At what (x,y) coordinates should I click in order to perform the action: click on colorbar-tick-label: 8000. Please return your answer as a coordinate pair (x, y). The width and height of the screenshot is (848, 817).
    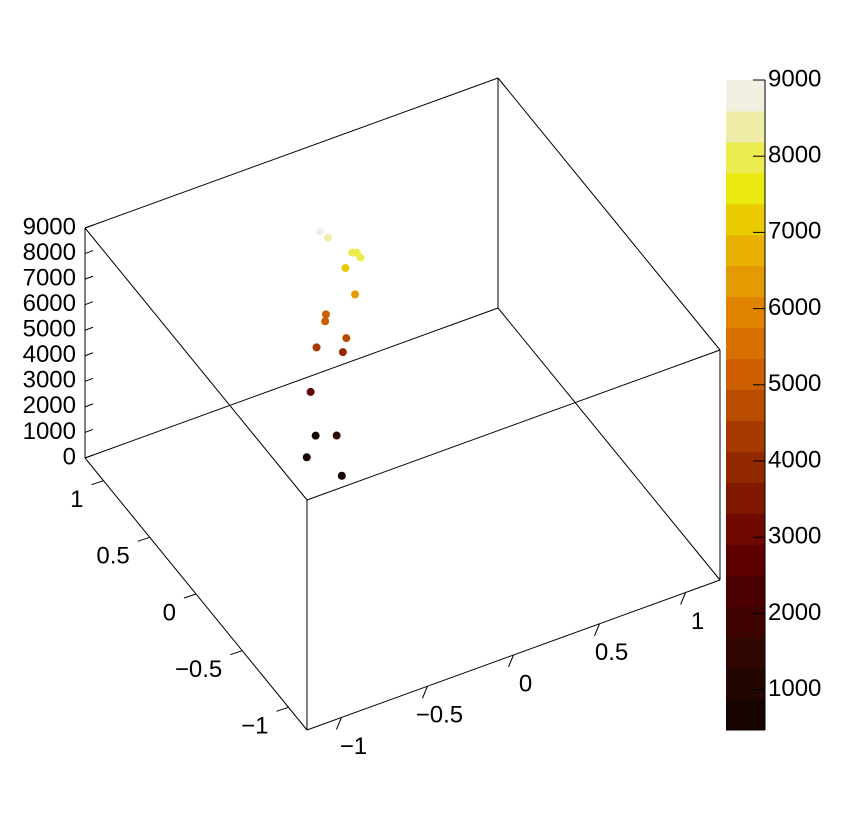
    Looking at the image, I should click on (794, 155).